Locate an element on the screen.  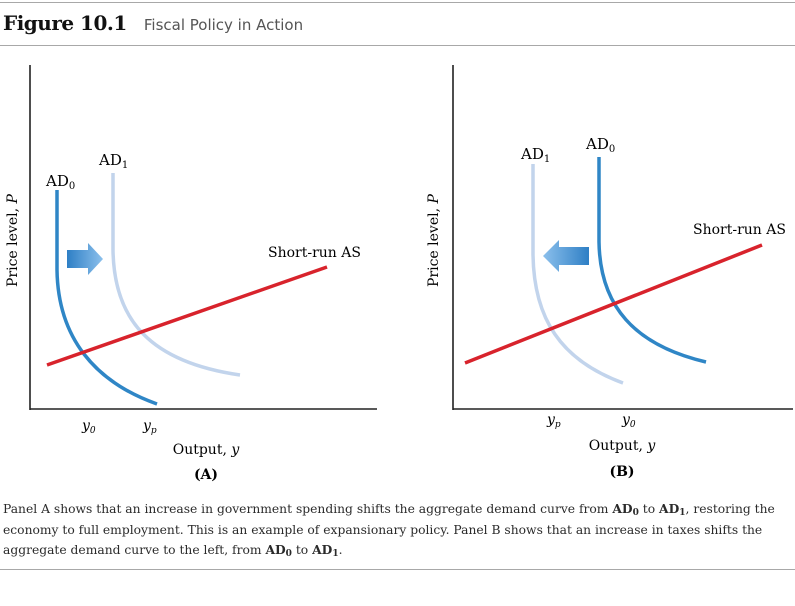
panel-a-tick-y0: y0 is located at coordinates (88, 427).